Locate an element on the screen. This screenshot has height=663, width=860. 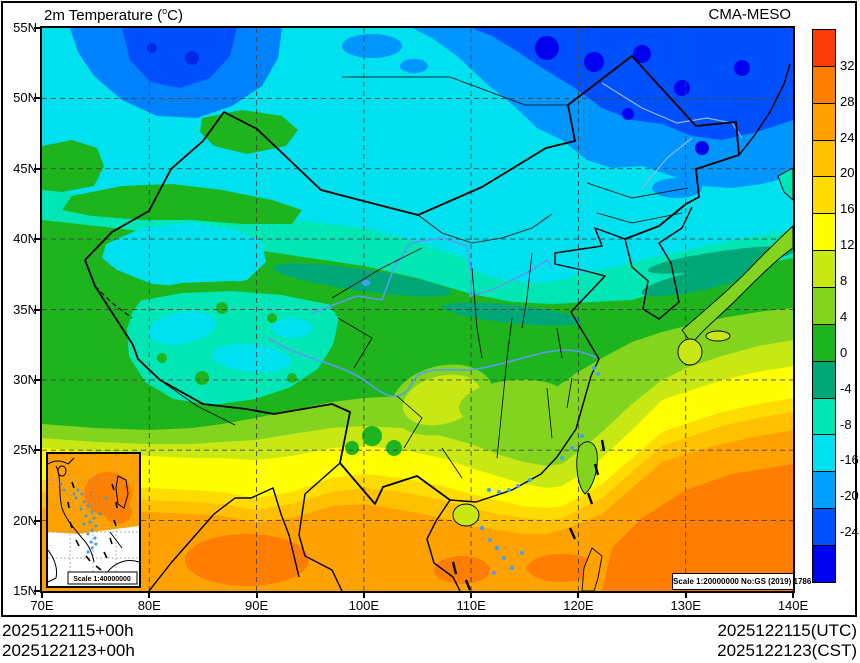
kashmir-dashed-line is located at coordinates (113, 302).